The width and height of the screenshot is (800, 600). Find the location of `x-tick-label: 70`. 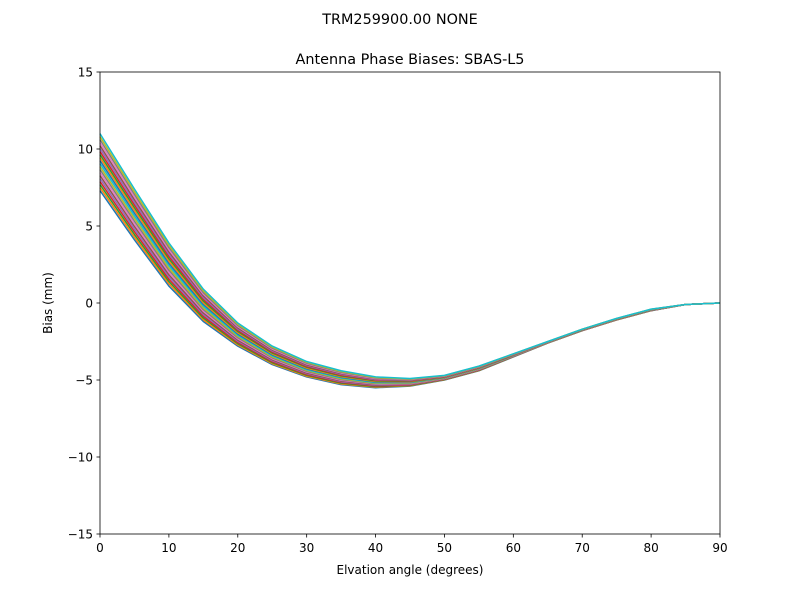

x-tick-label: 70 is located at coordinates (582, 548).